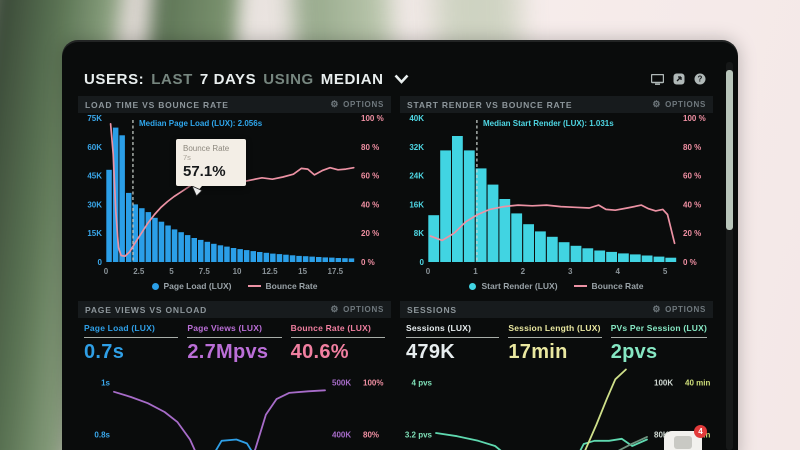  I want to click on dashboard-header: USERS: LAST 7 DAYS USING MEDIAN ?, so click(395, 79).